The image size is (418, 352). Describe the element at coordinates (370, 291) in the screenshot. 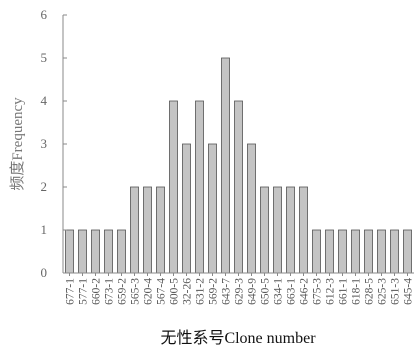

I see `x-tick-label: 628-5` at that location.